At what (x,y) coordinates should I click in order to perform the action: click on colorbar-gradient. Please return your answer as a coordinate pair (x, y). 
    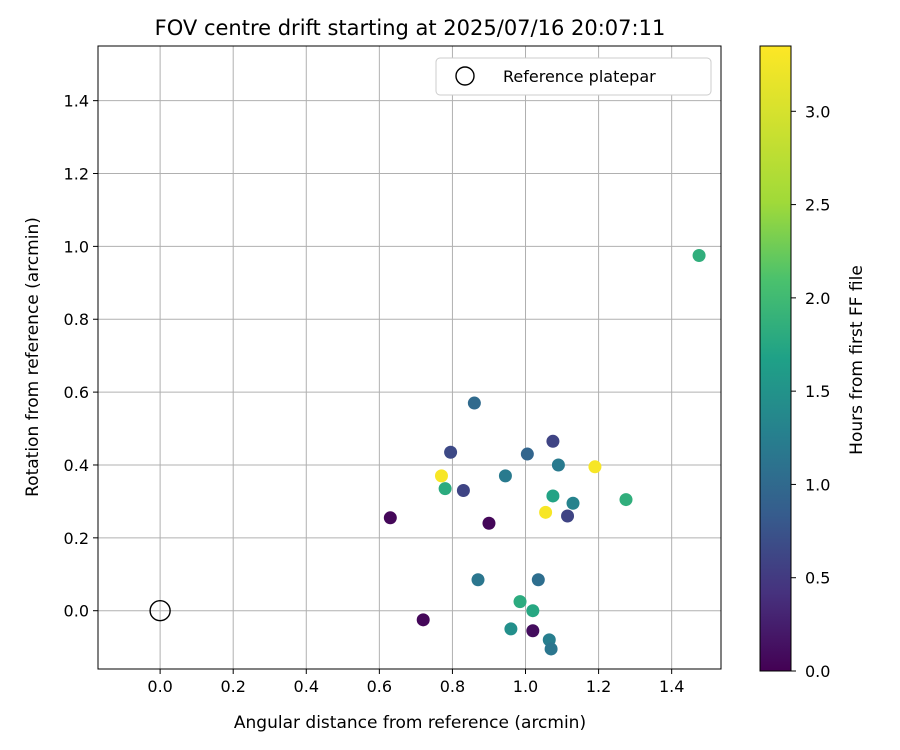
    Looking at the image, I should click on (775, 358).